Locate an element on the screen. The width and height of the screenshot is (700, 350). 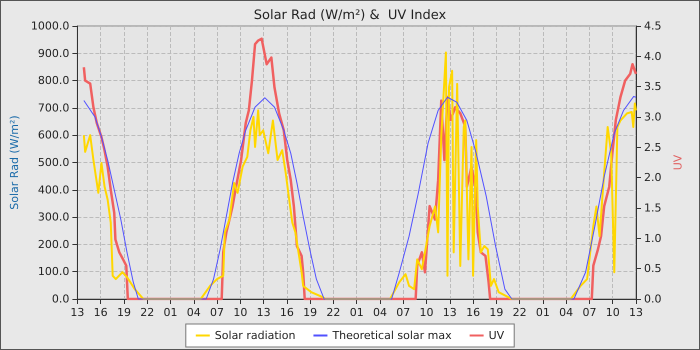
y2-tick-label: 1.5 is located at coordinates (653, 208).